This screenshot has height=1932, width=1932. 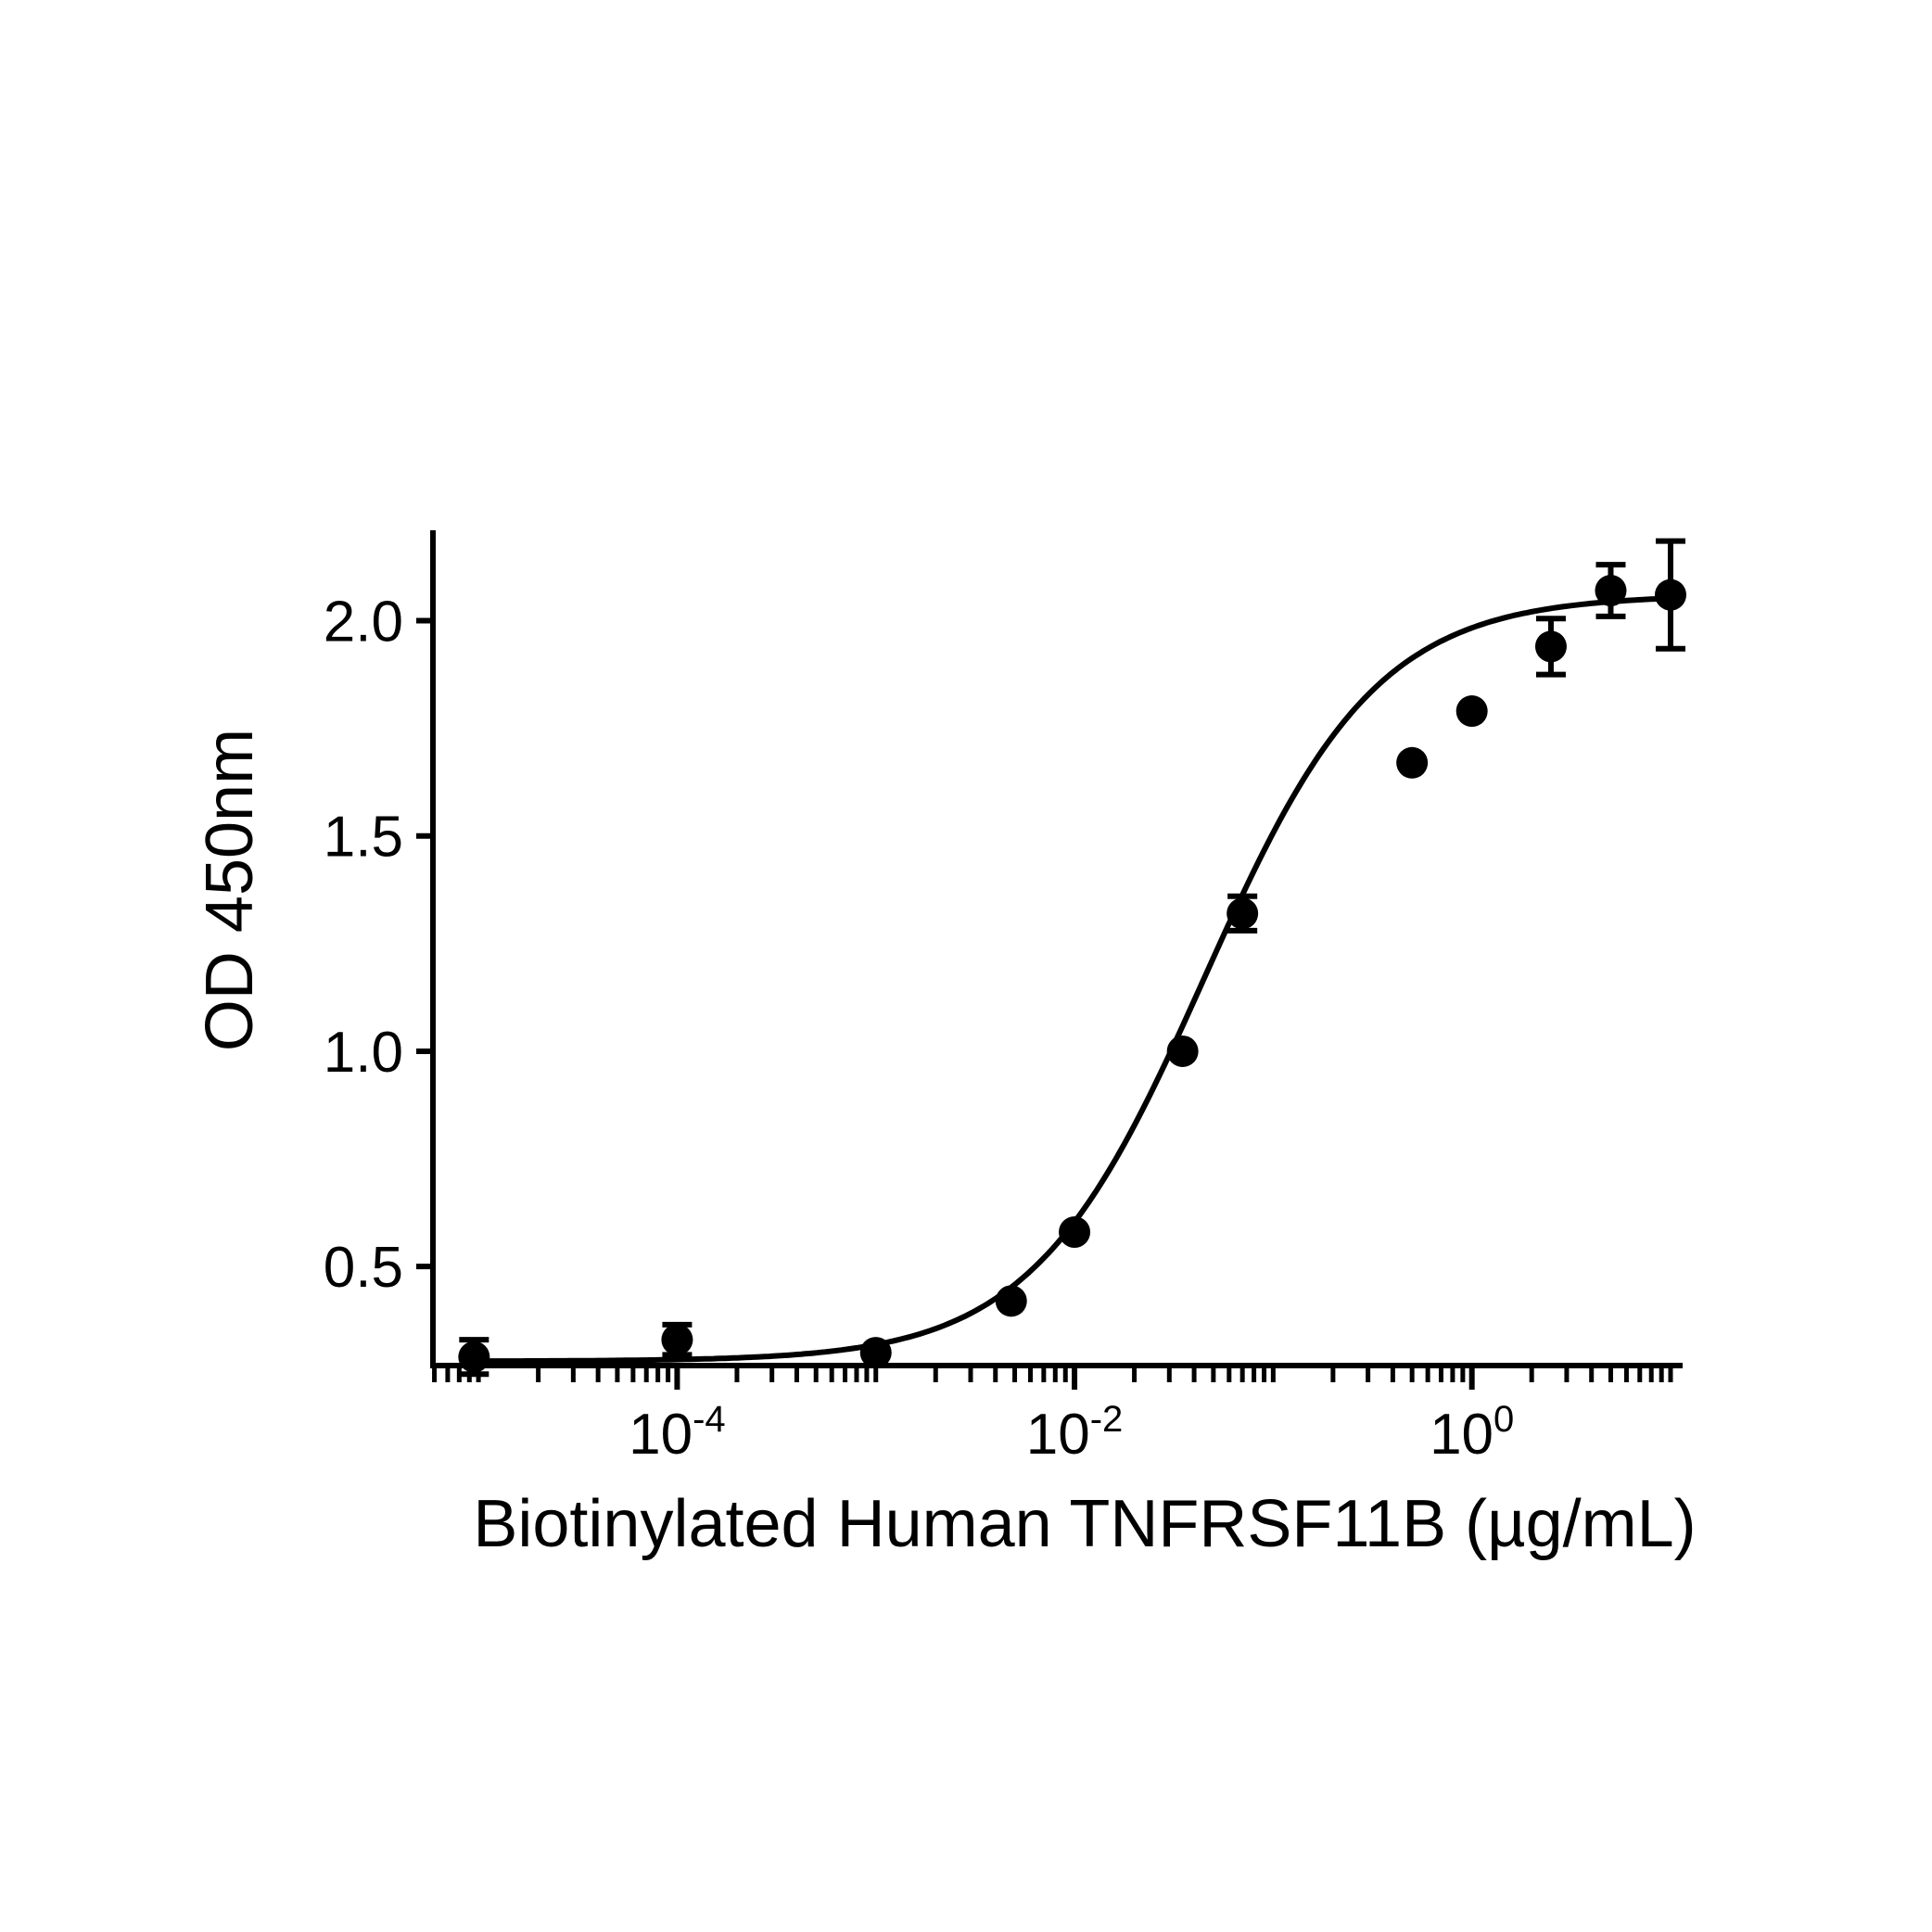 I want to click on x-tick-label: 10⁻⁴, so click(x=677, y=1433).